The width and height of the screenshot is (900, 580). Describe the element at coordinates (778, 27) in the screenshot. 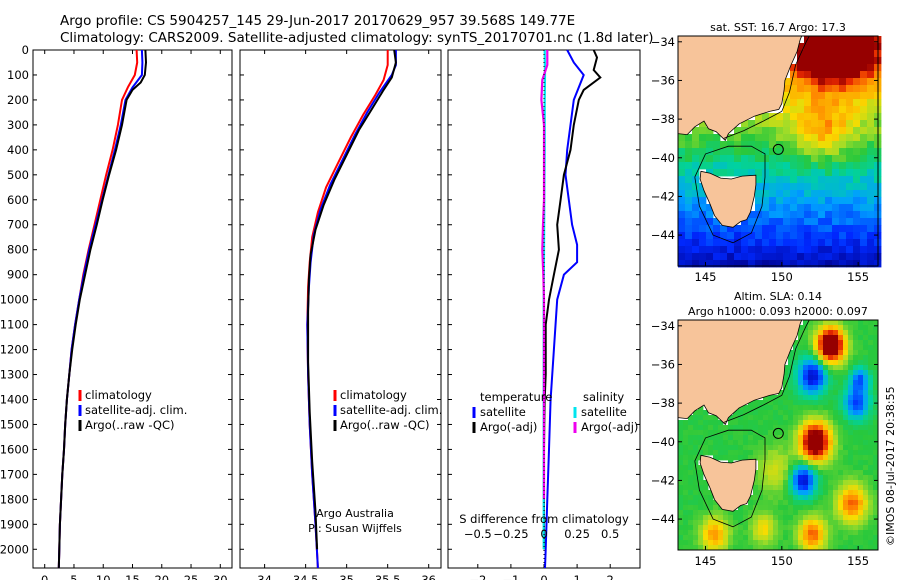

I see `sst_map-title: sat. SST: 16.7 Argo: 17.3` at that location.